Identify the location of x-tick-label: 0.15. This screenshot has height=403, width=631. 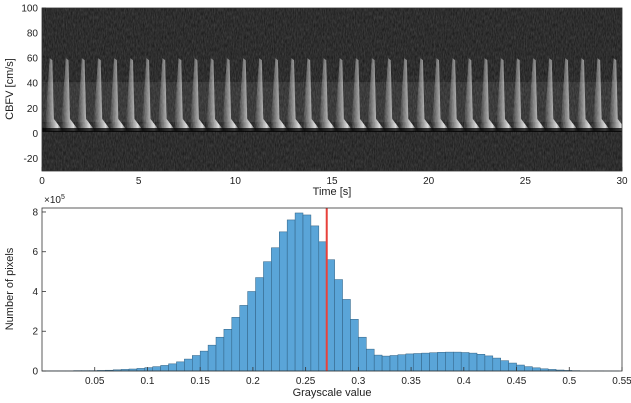
(200, 381).